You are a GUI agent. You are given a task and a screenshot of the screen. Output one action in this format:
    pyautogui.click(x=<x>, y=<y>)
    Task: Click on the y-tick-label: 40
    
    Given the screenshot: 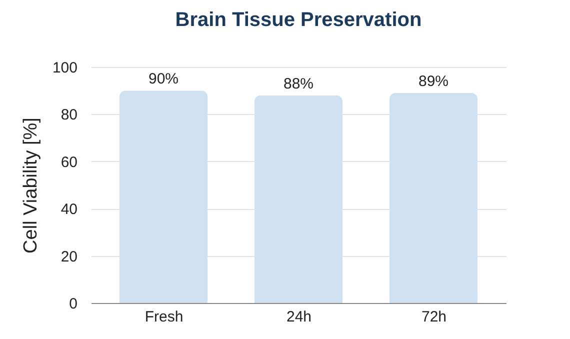 What is the action you would take?
    pyautogui.click(x=69, y=209)
    